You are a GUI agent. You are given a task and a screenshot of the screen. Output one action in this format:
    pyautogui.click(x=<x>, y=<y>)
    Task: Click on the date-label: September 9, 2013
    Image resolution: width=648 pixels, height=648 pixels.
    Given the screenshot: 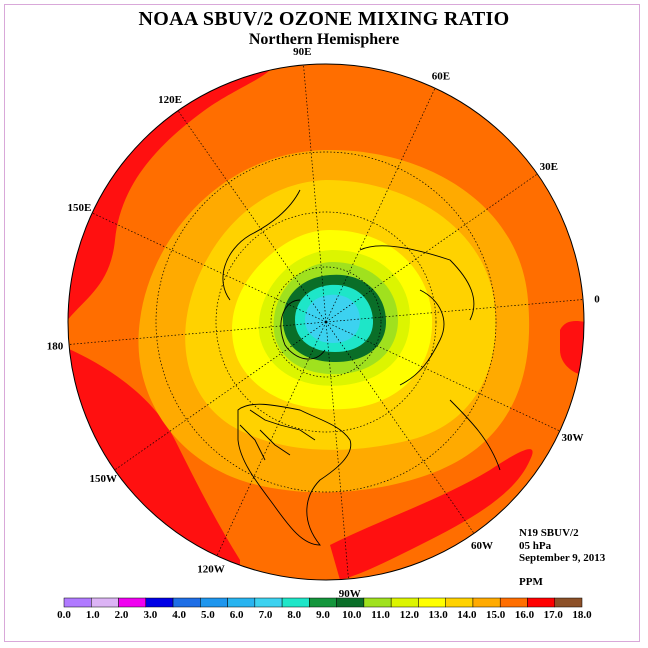 What is the action you would take?
    pyautogui.click(x=562, y=558)
    